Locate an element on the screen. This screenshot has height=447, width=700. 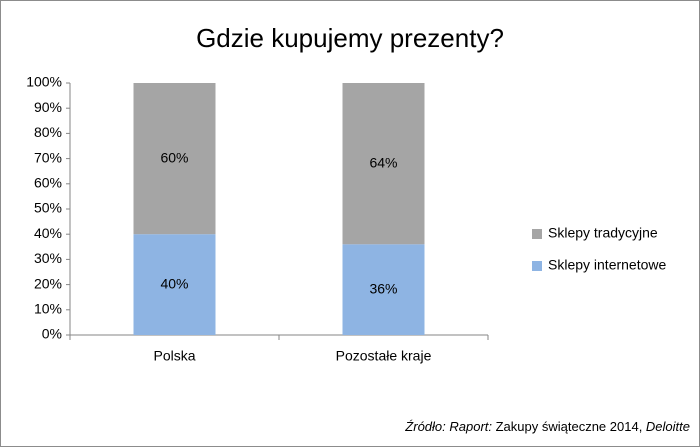
y-tick-label: 100% is located at coordinates (44, 82).